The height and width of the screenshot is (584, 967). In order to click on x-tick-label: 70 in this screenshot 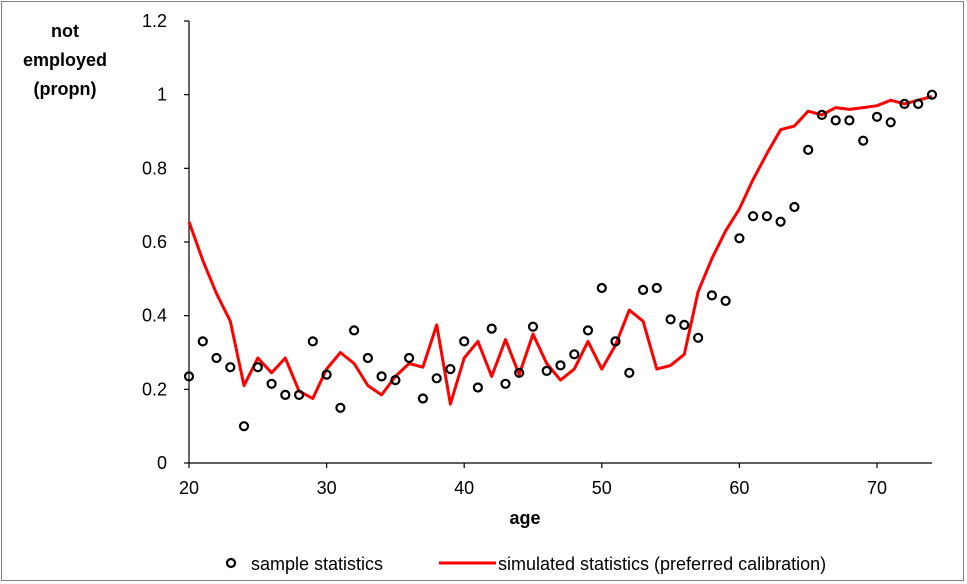, I will do `click(877, 488)`.